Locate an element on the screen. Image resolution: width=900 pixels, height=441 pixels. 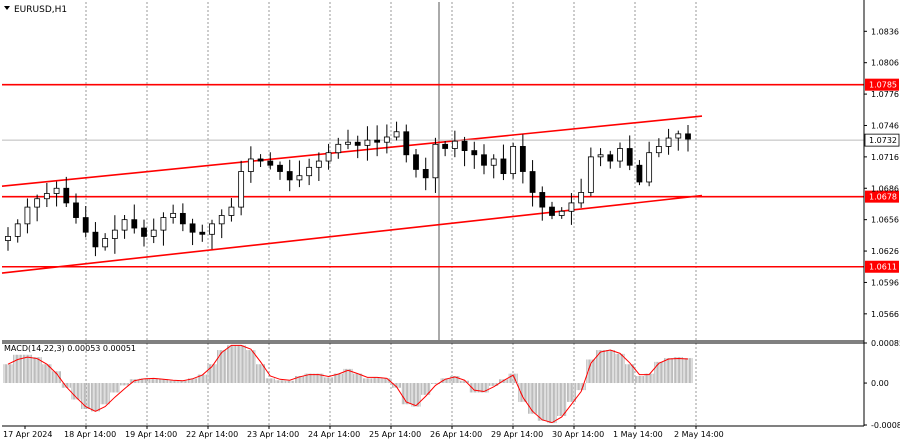
level-tag-label: 1.0611 is located at coordinates (883, 267).